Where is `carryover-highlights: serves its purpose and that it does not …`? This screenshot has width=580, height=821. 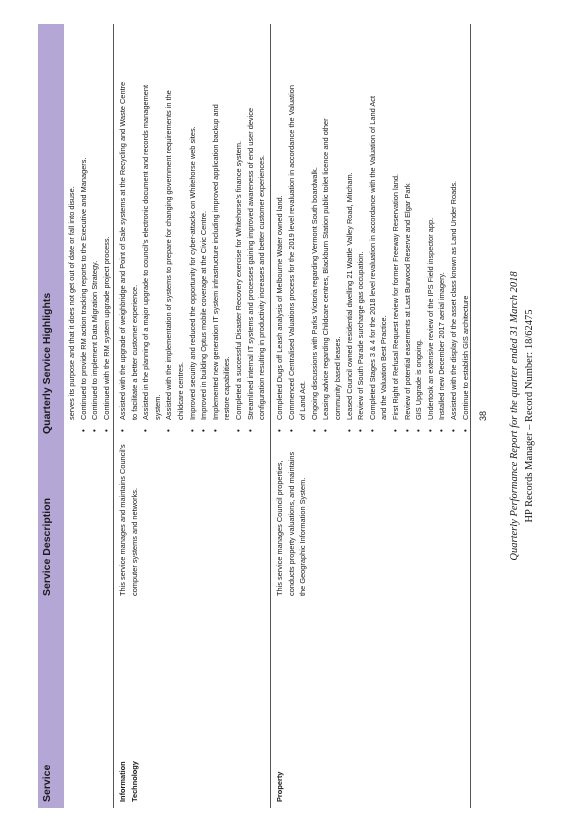
carryover-highlights: serves its purpose and that it does not … is located at coordinates (89, 231).